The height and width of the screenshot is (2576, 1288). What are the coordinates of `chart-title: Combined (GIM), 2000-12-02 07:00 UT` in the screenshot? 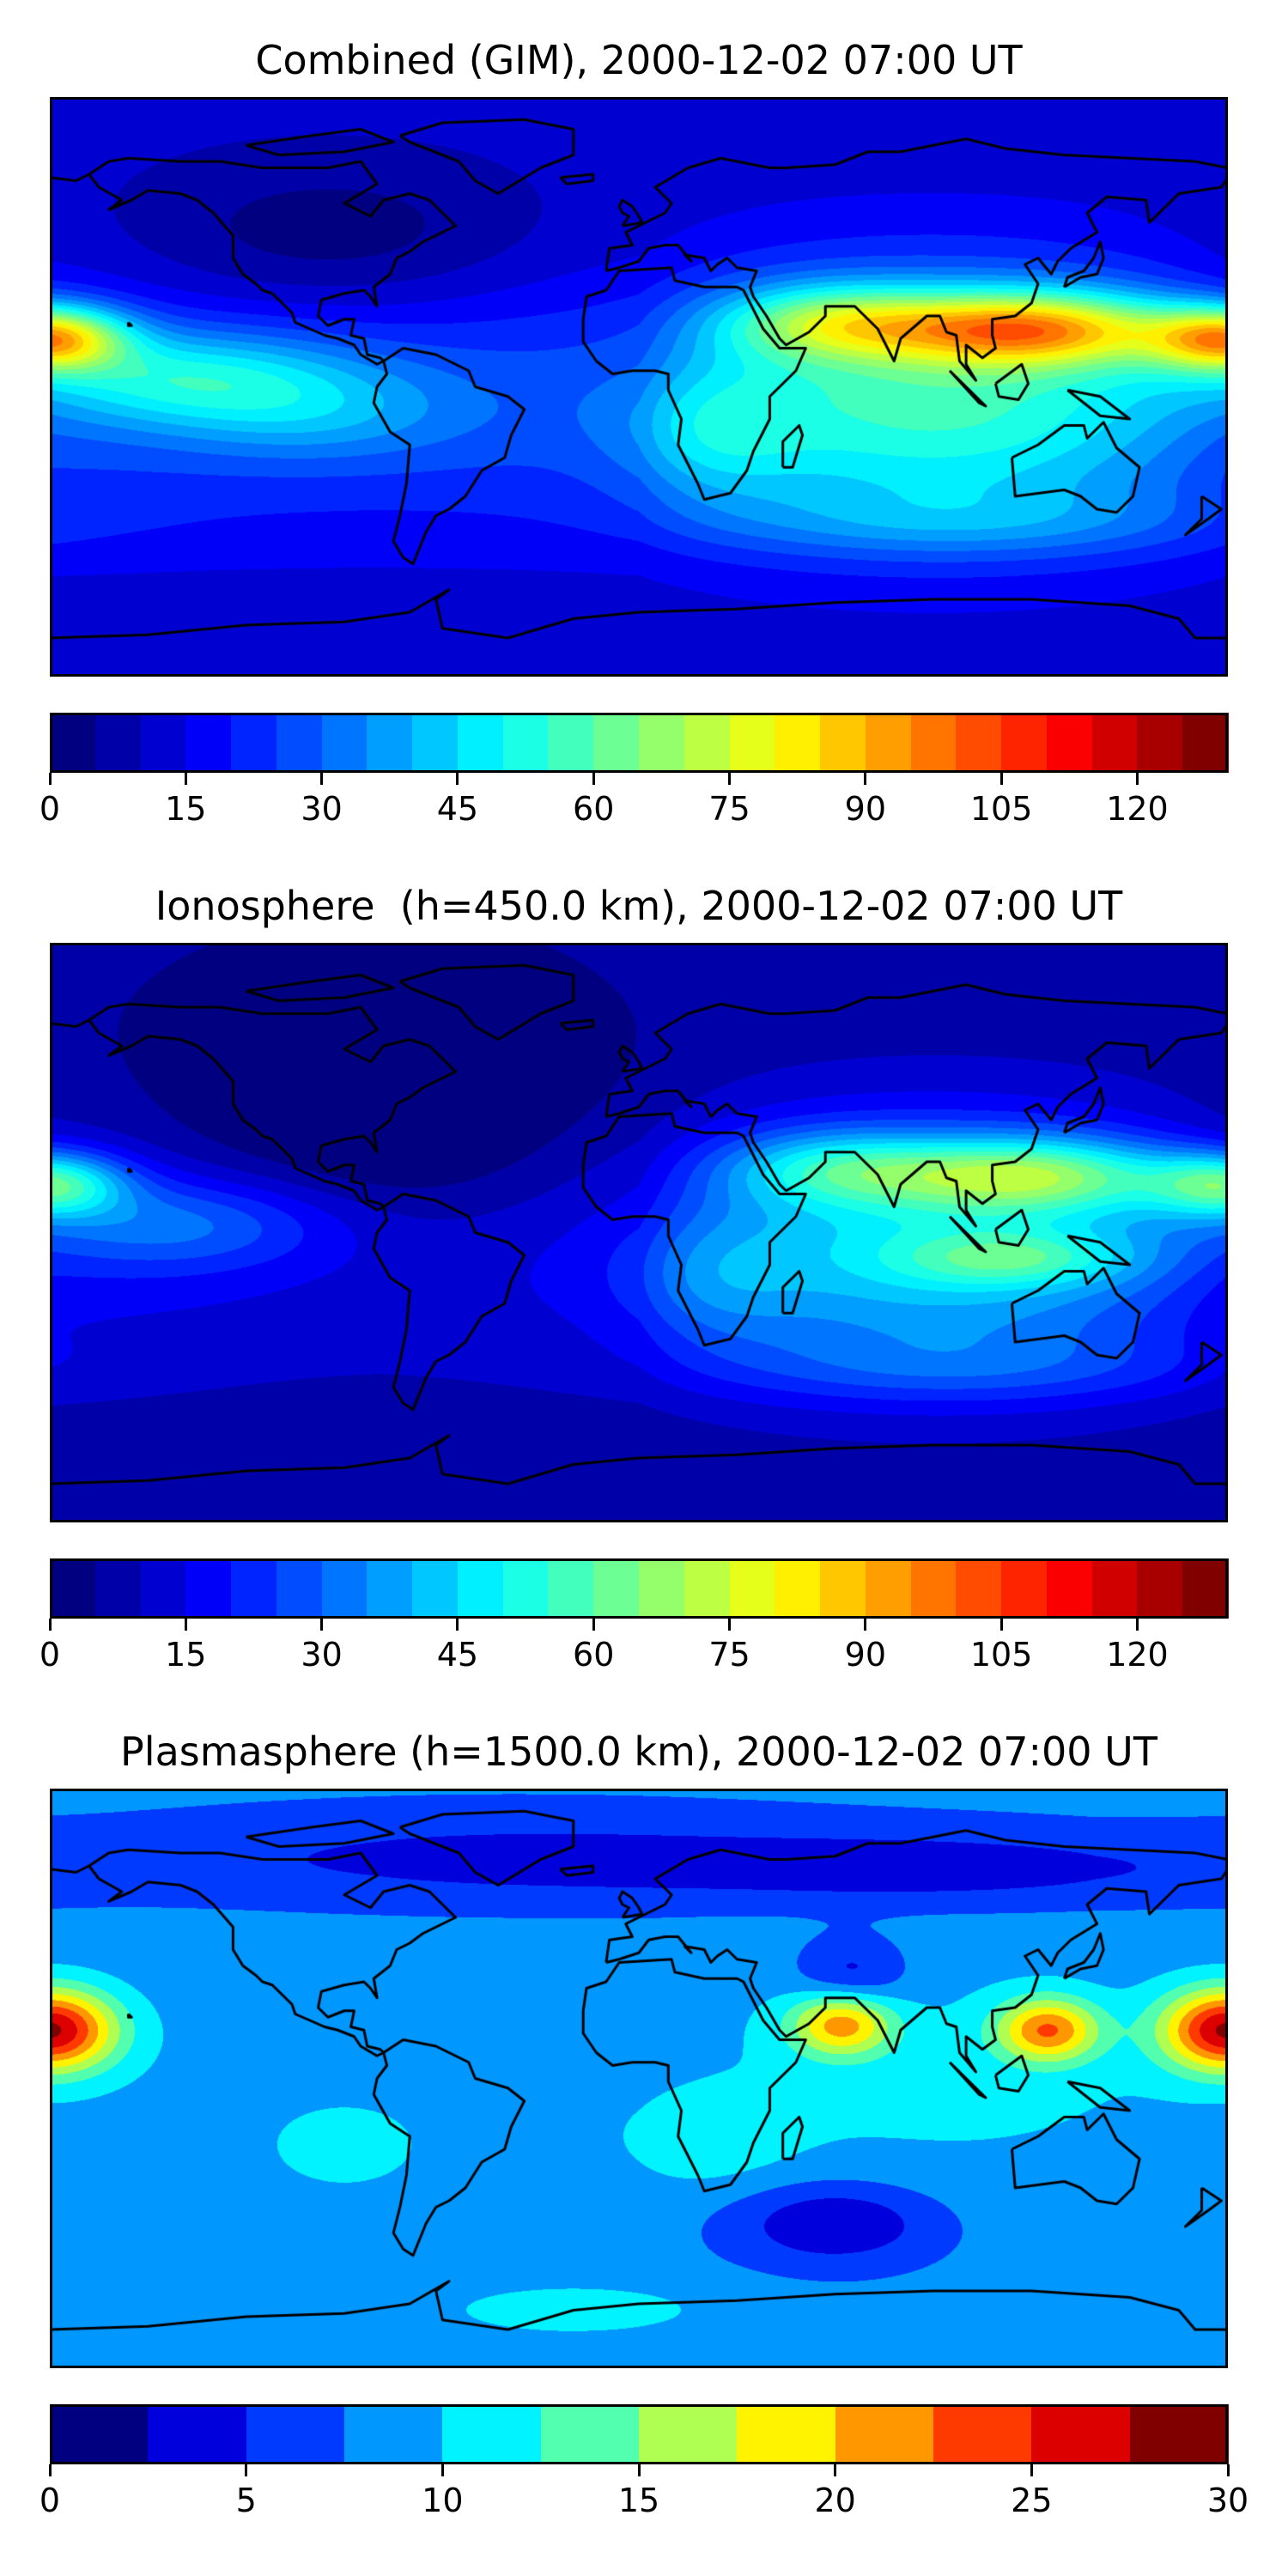 It's located at (639, 60).